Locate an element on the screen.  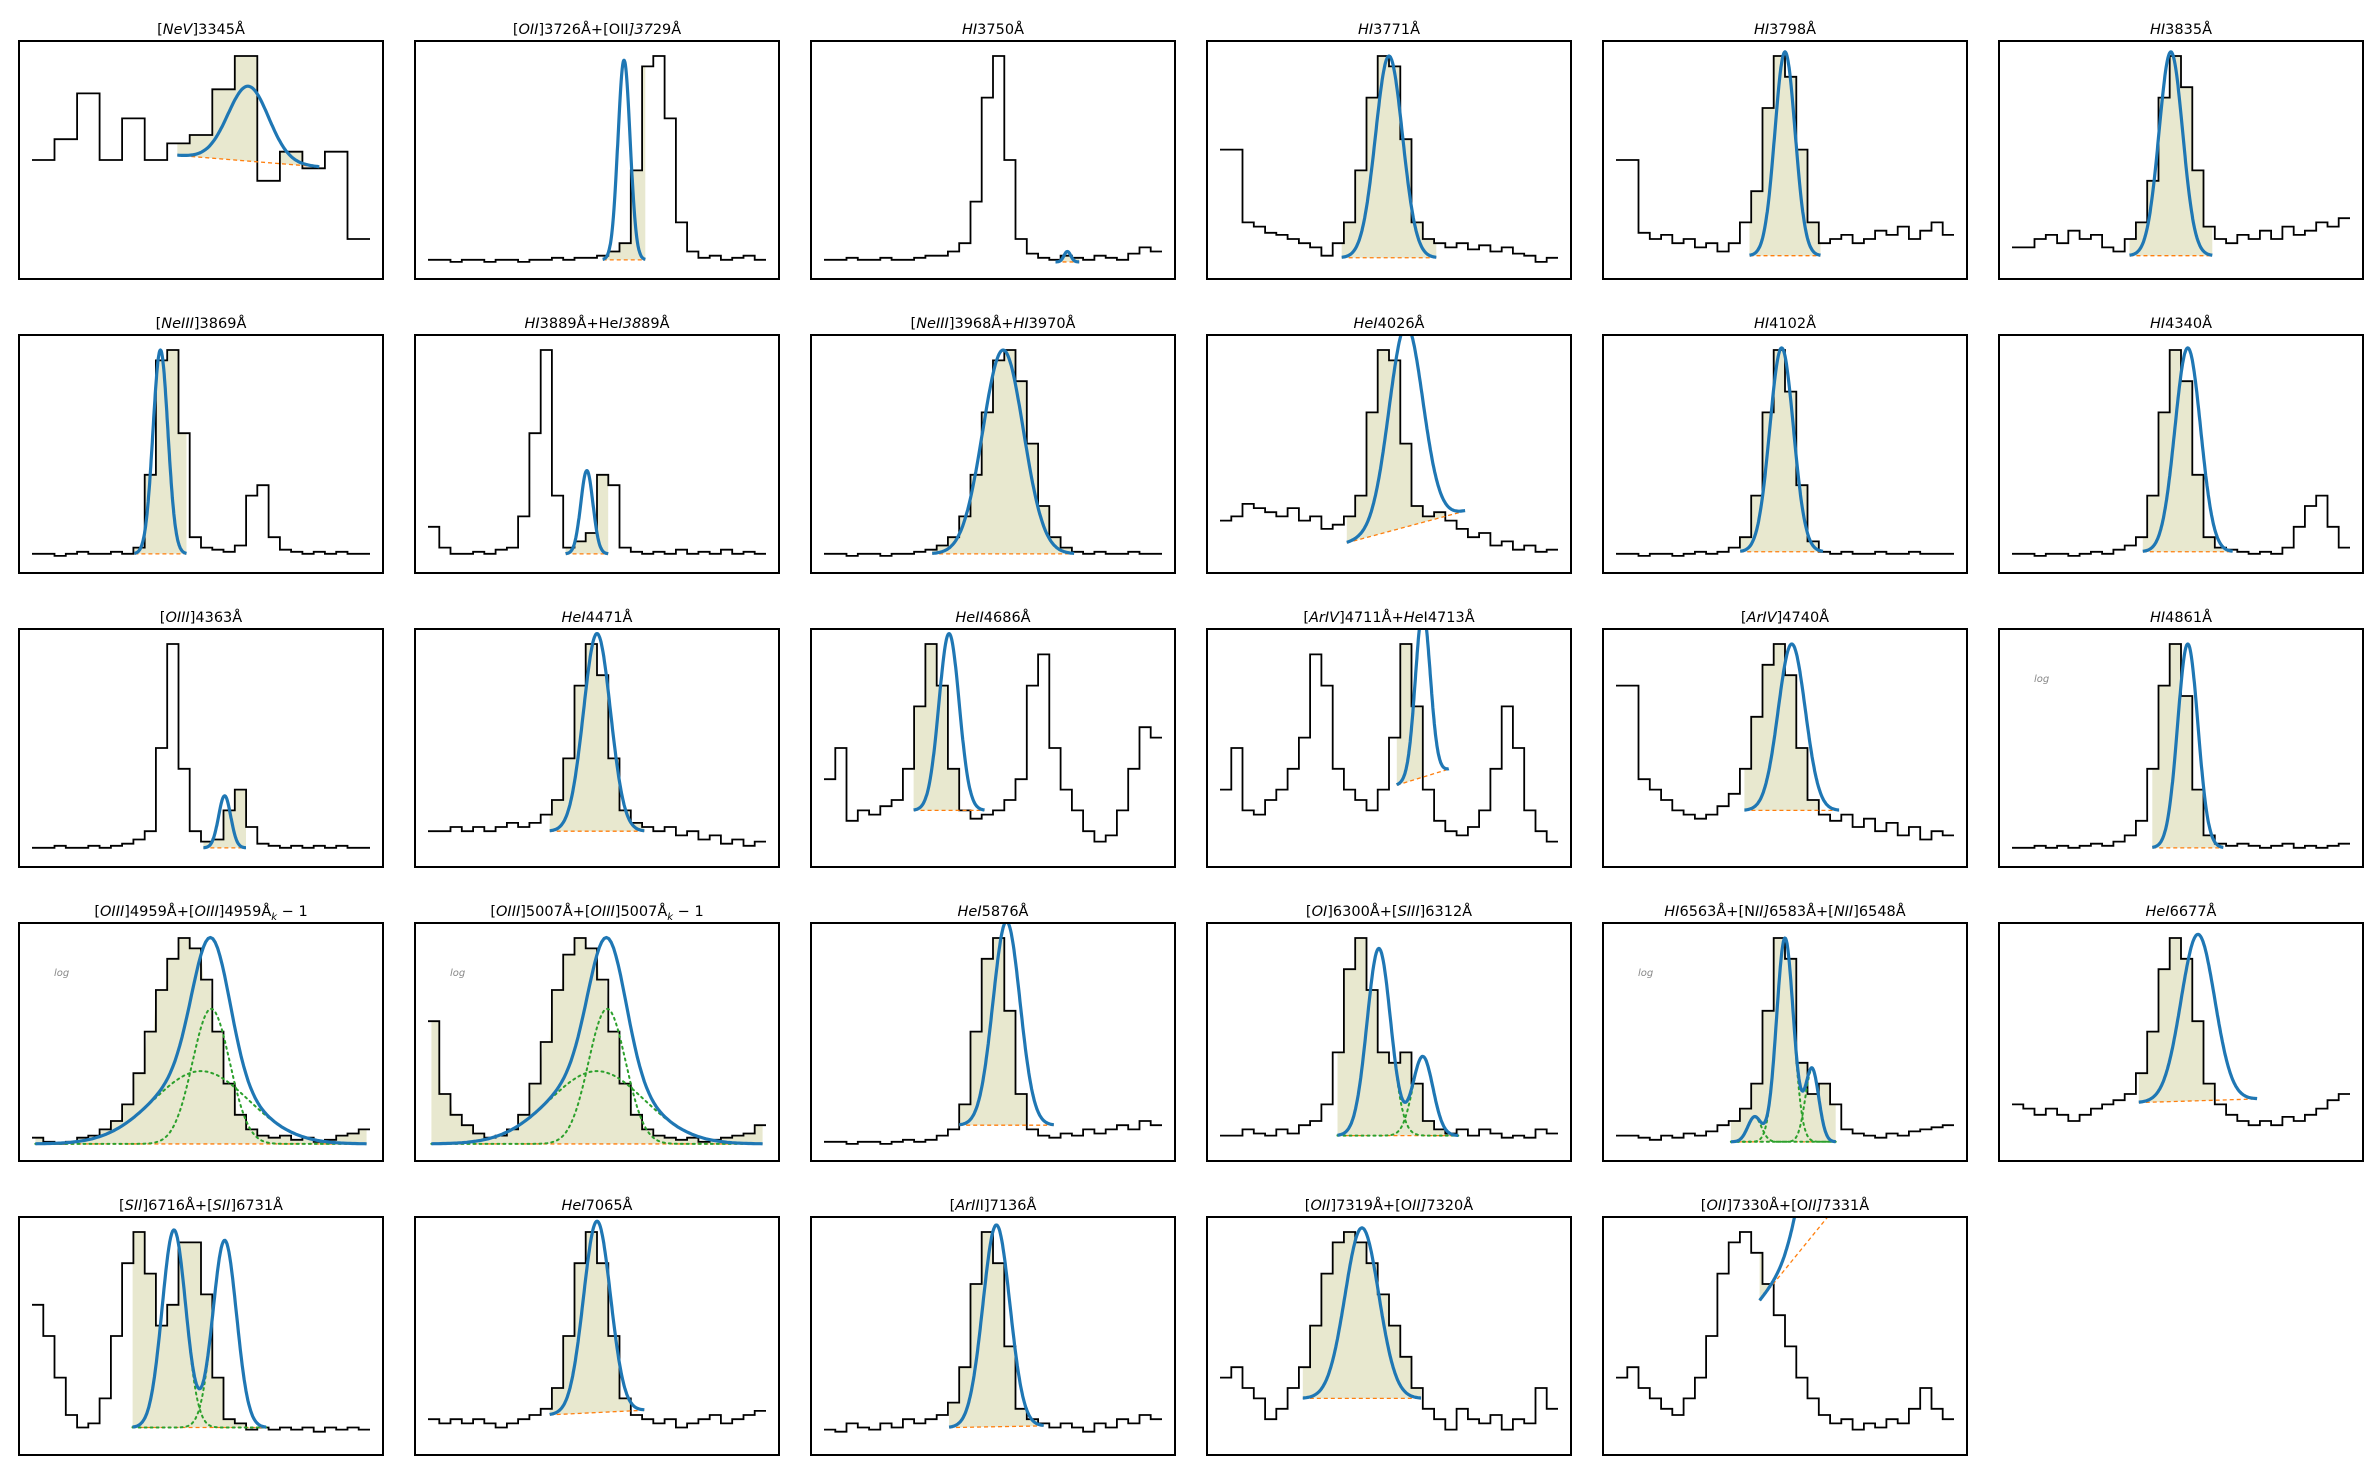
panel-title: HeI4026Å is located at coordinates (1389, 324).